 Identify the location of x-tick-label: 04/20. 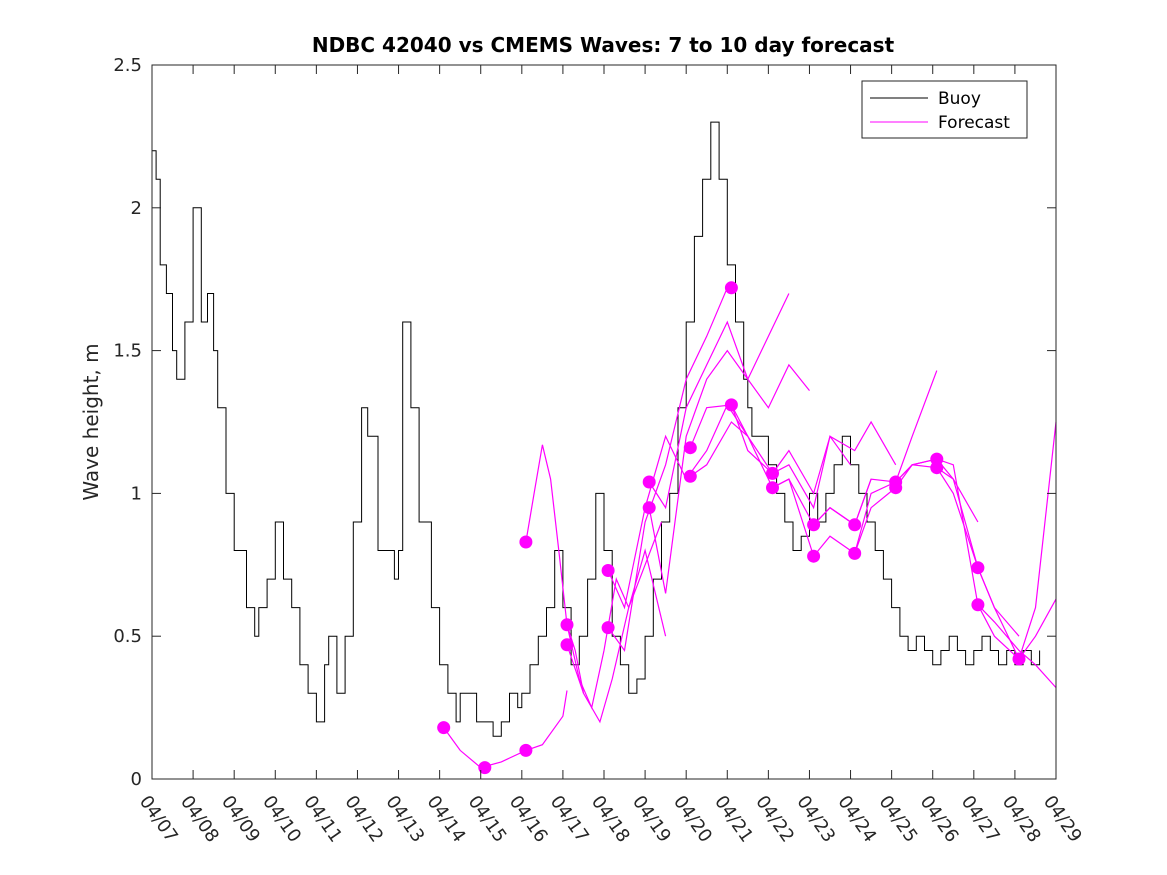
(692, 819).